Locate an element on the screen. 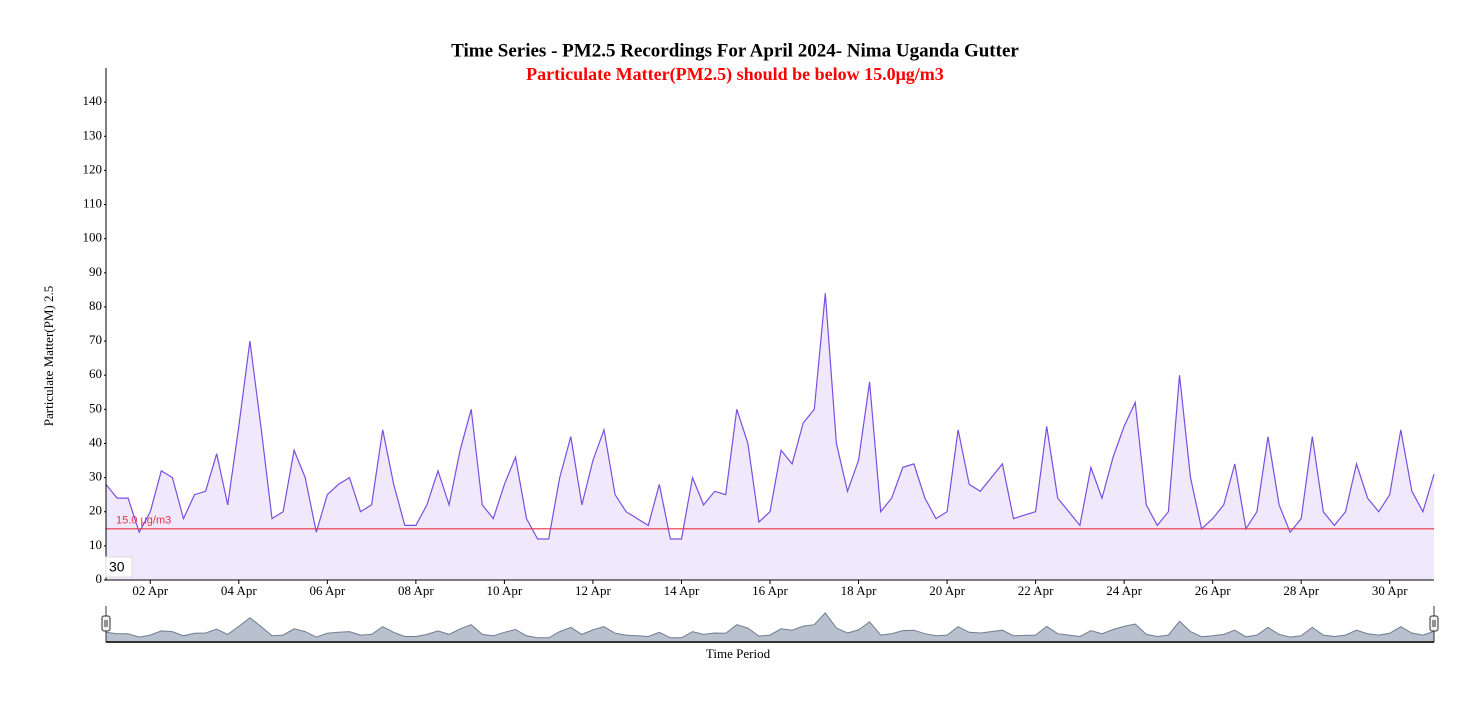 This screenshot has width=1480, height=702. zoom-box is located at coordinates (119, 567).